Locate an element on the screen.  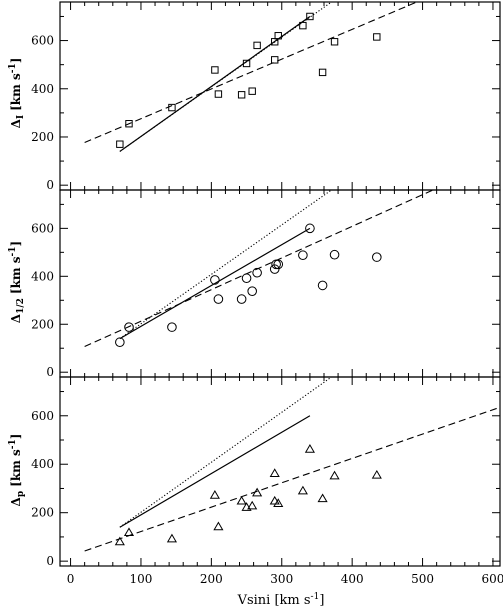
x-tick-label: 600 is located at coordinates (492, 579).